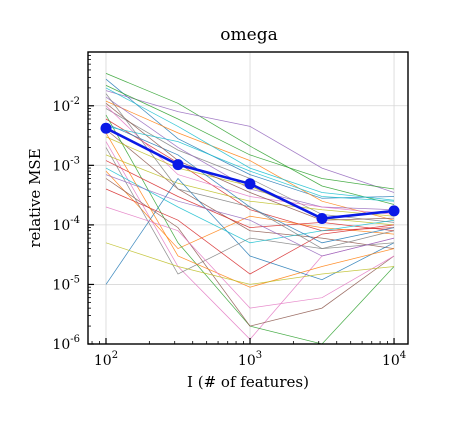 The height and width of the screenshot is (432, 454). I want to click on y-tick-exp-2: -4, so click(75, 220).